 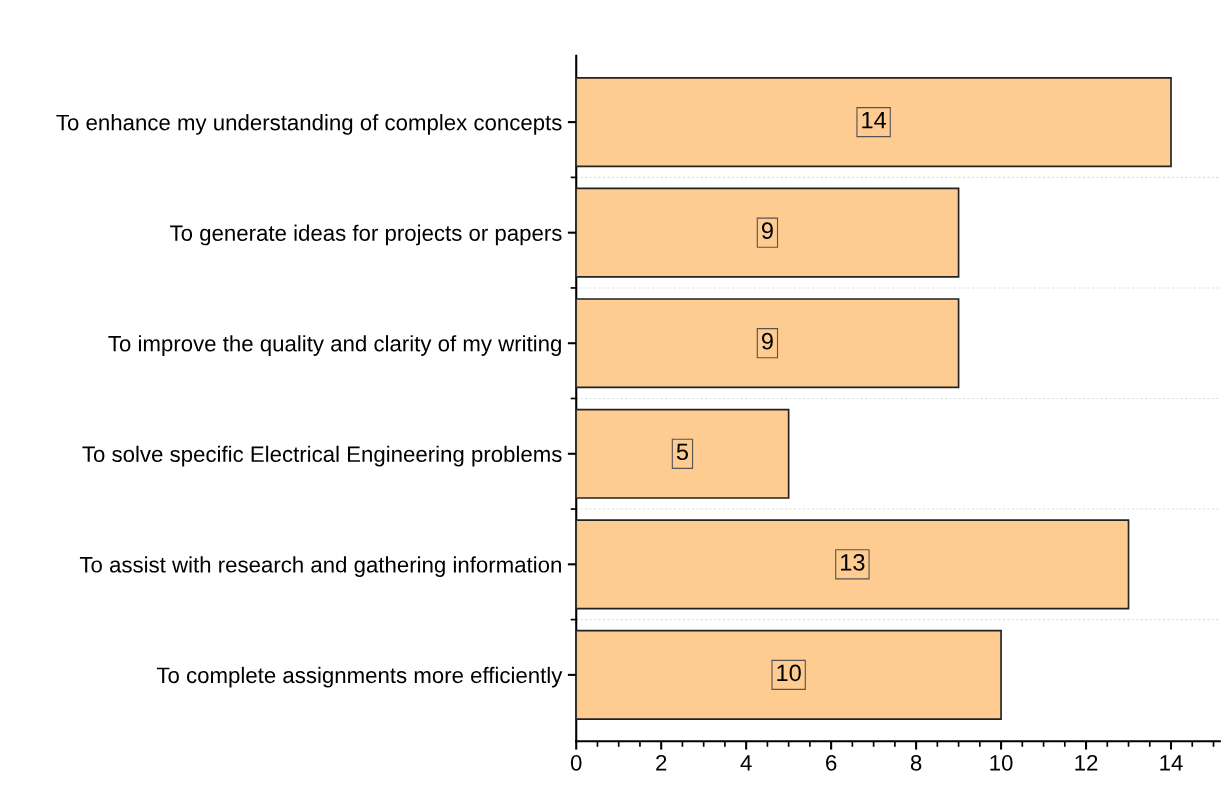 What do you see at coordinates (576, 762) in the screenshot?
I see `x-tick-label: 0` at bounding box center [576, 762].